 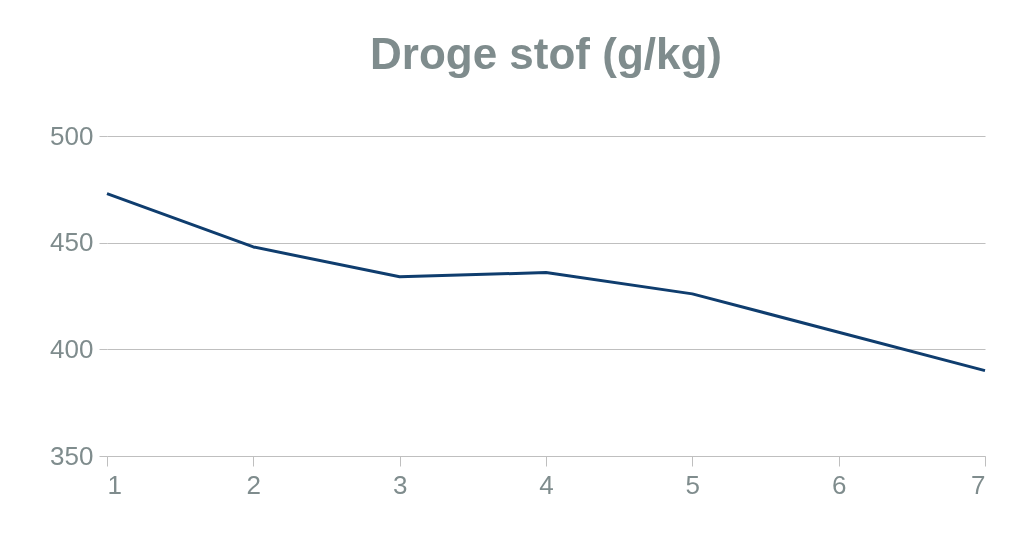 What do you see at coordinates (72, 455) in the screenshot?
I see `y-tick-label: 350` at bounding box center [72, 455].